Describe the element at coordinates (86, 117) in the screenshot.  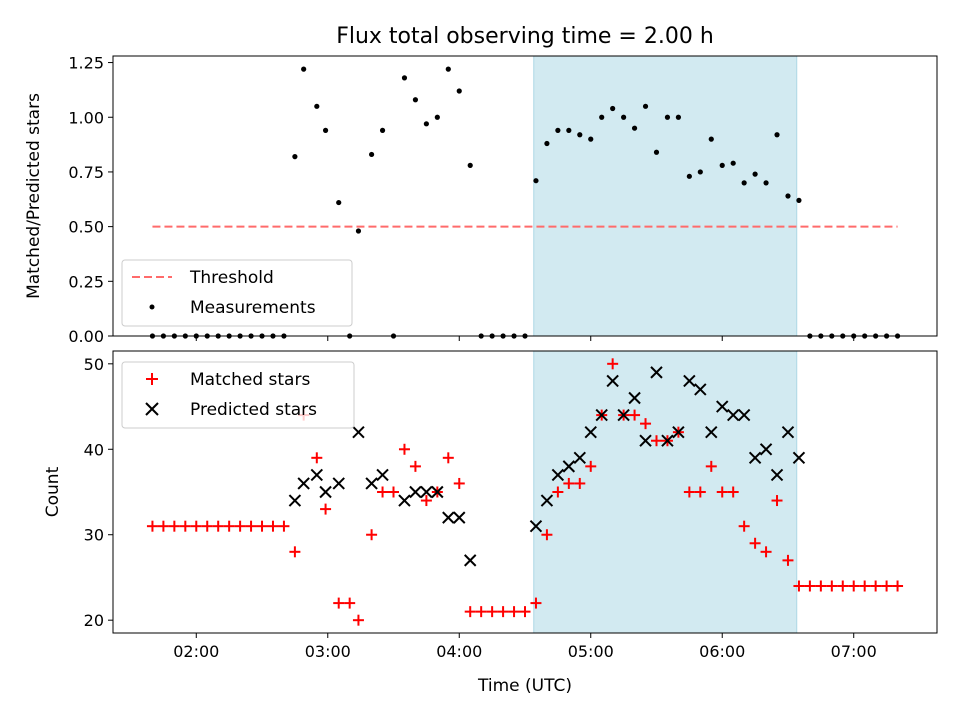
I see `top-y-tick-label: 1.00` at that location.